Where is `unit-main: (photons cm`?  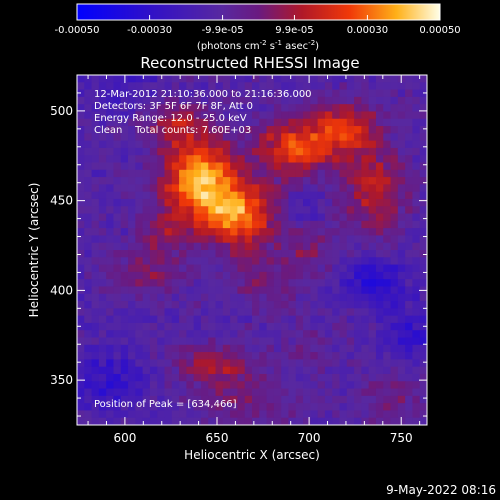 unit-main: (photons cm is located at coordinates (228, 46).